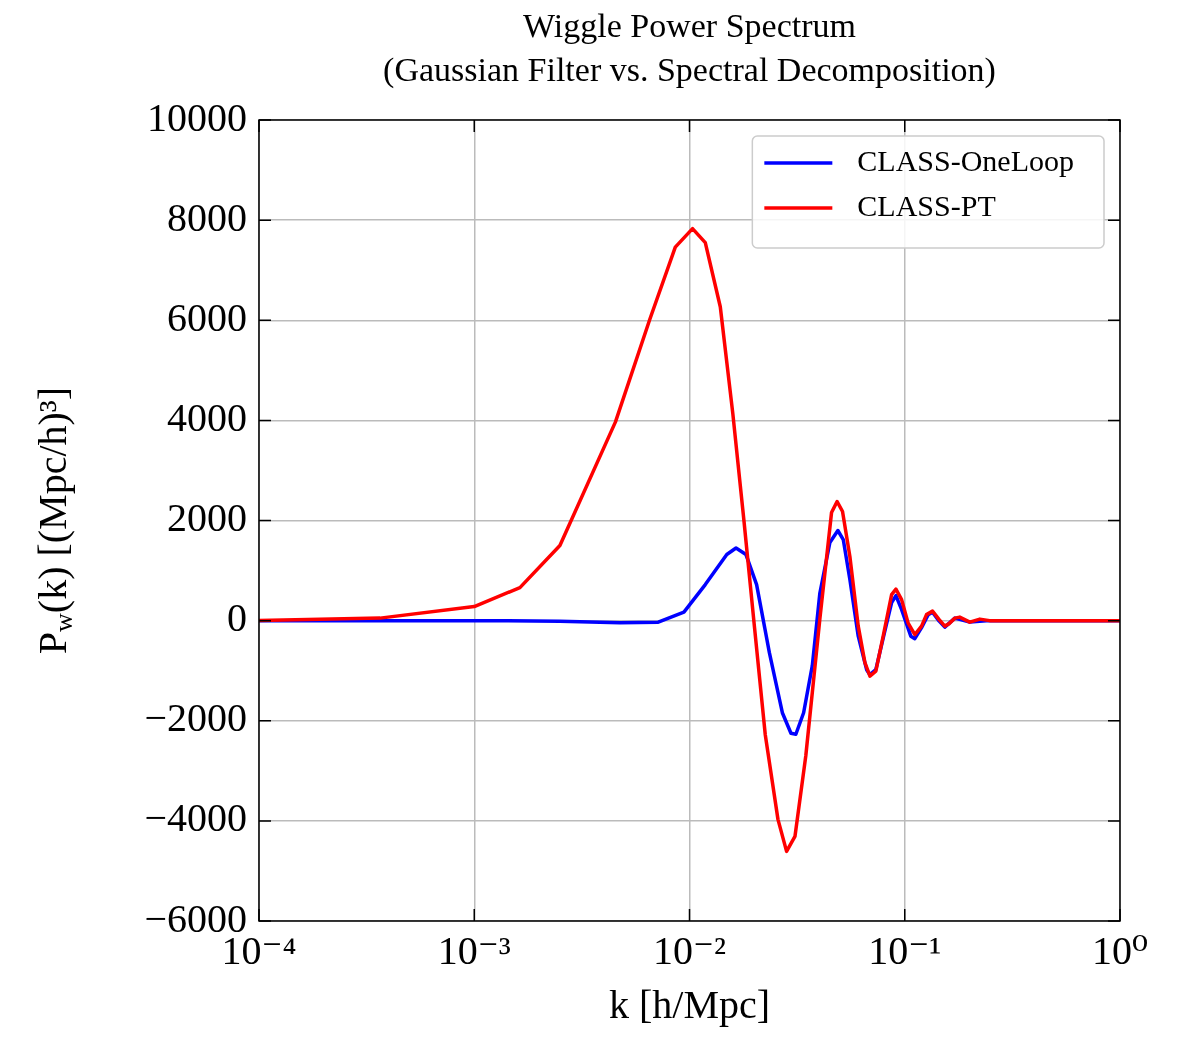 This screenshot has height=1037, width=1179. I want to click on x-axis-title: k [h/Mpc], so click(689, 1004).